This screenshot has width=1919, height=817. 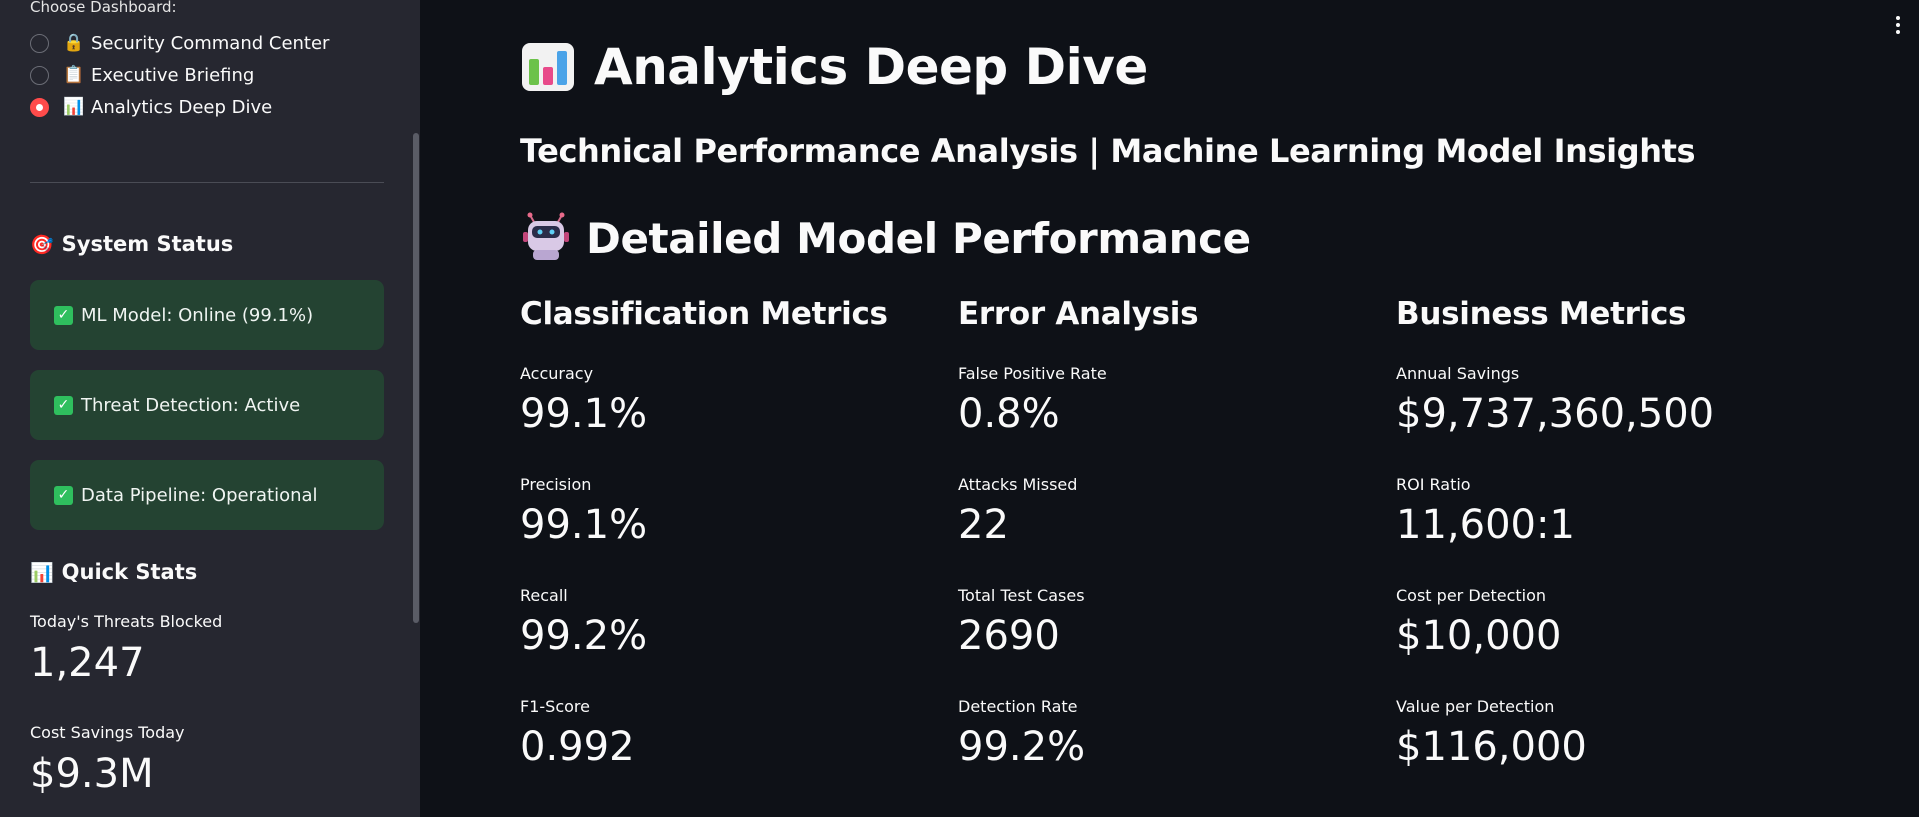 I want to click on status-text: ML Model: Online (99.1%), so click(x=197, y=315).